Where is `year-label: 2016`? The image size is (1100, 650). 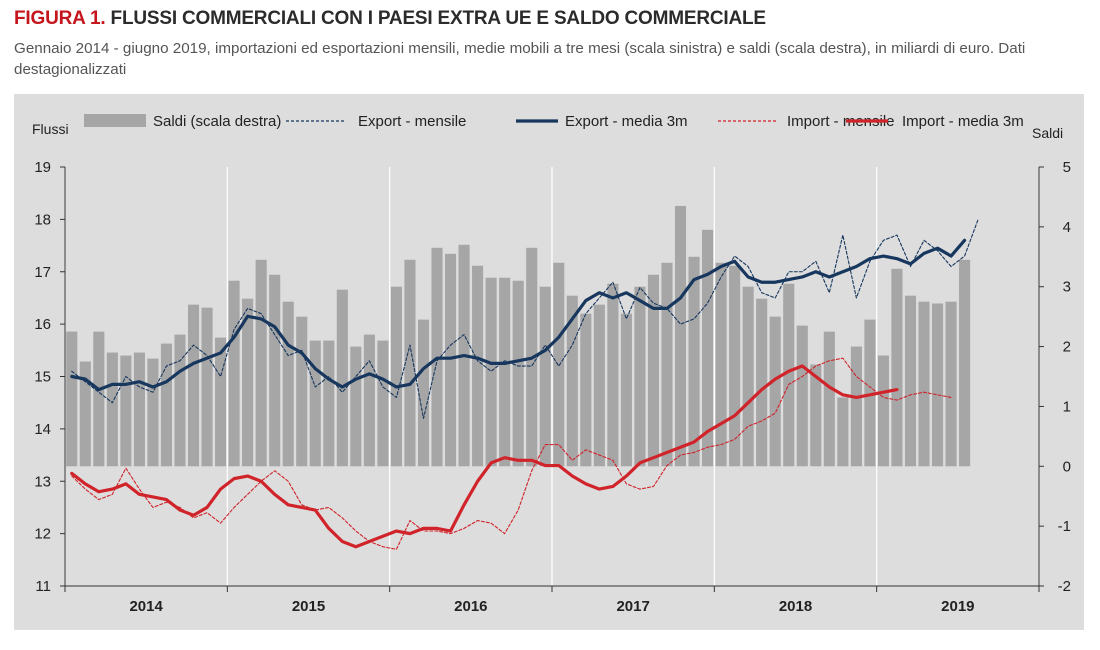
year-label: 2016 is located at coordinates (470, 606).